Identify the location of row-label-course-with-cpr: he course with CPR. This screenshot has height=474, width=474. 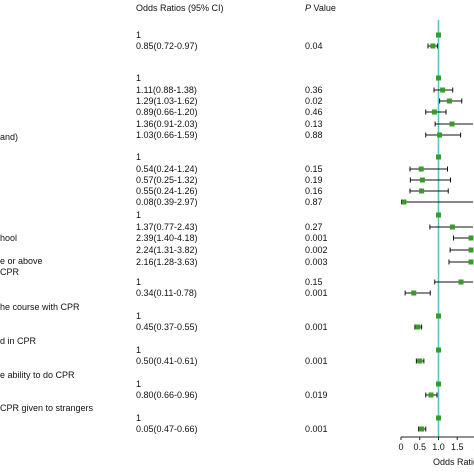
(40, 307).